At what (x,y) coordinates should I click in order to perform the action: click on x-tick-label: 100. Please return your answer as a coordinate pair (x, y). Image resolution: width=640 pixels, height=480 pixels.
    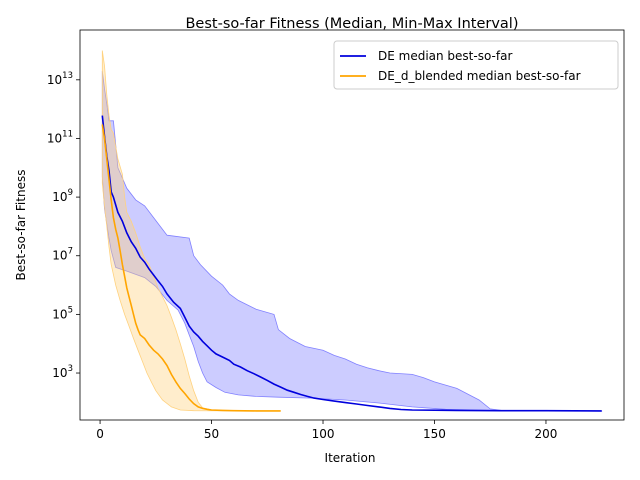
    Looking at the image, I should click on (323, 434).